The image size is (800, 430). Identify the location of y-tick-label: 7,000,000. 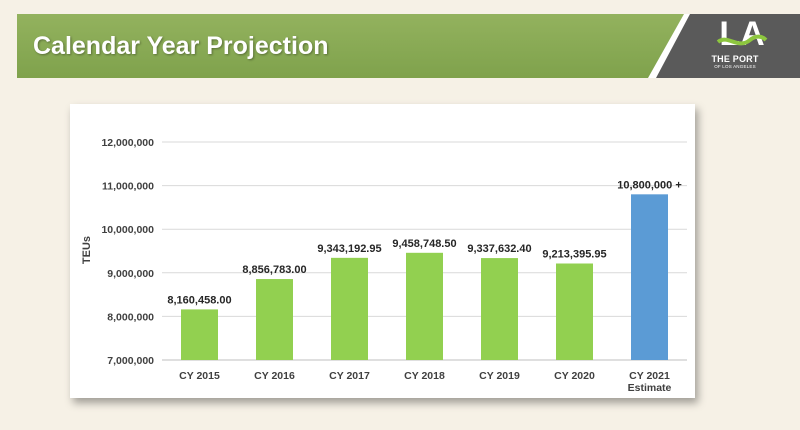
(130, 361).